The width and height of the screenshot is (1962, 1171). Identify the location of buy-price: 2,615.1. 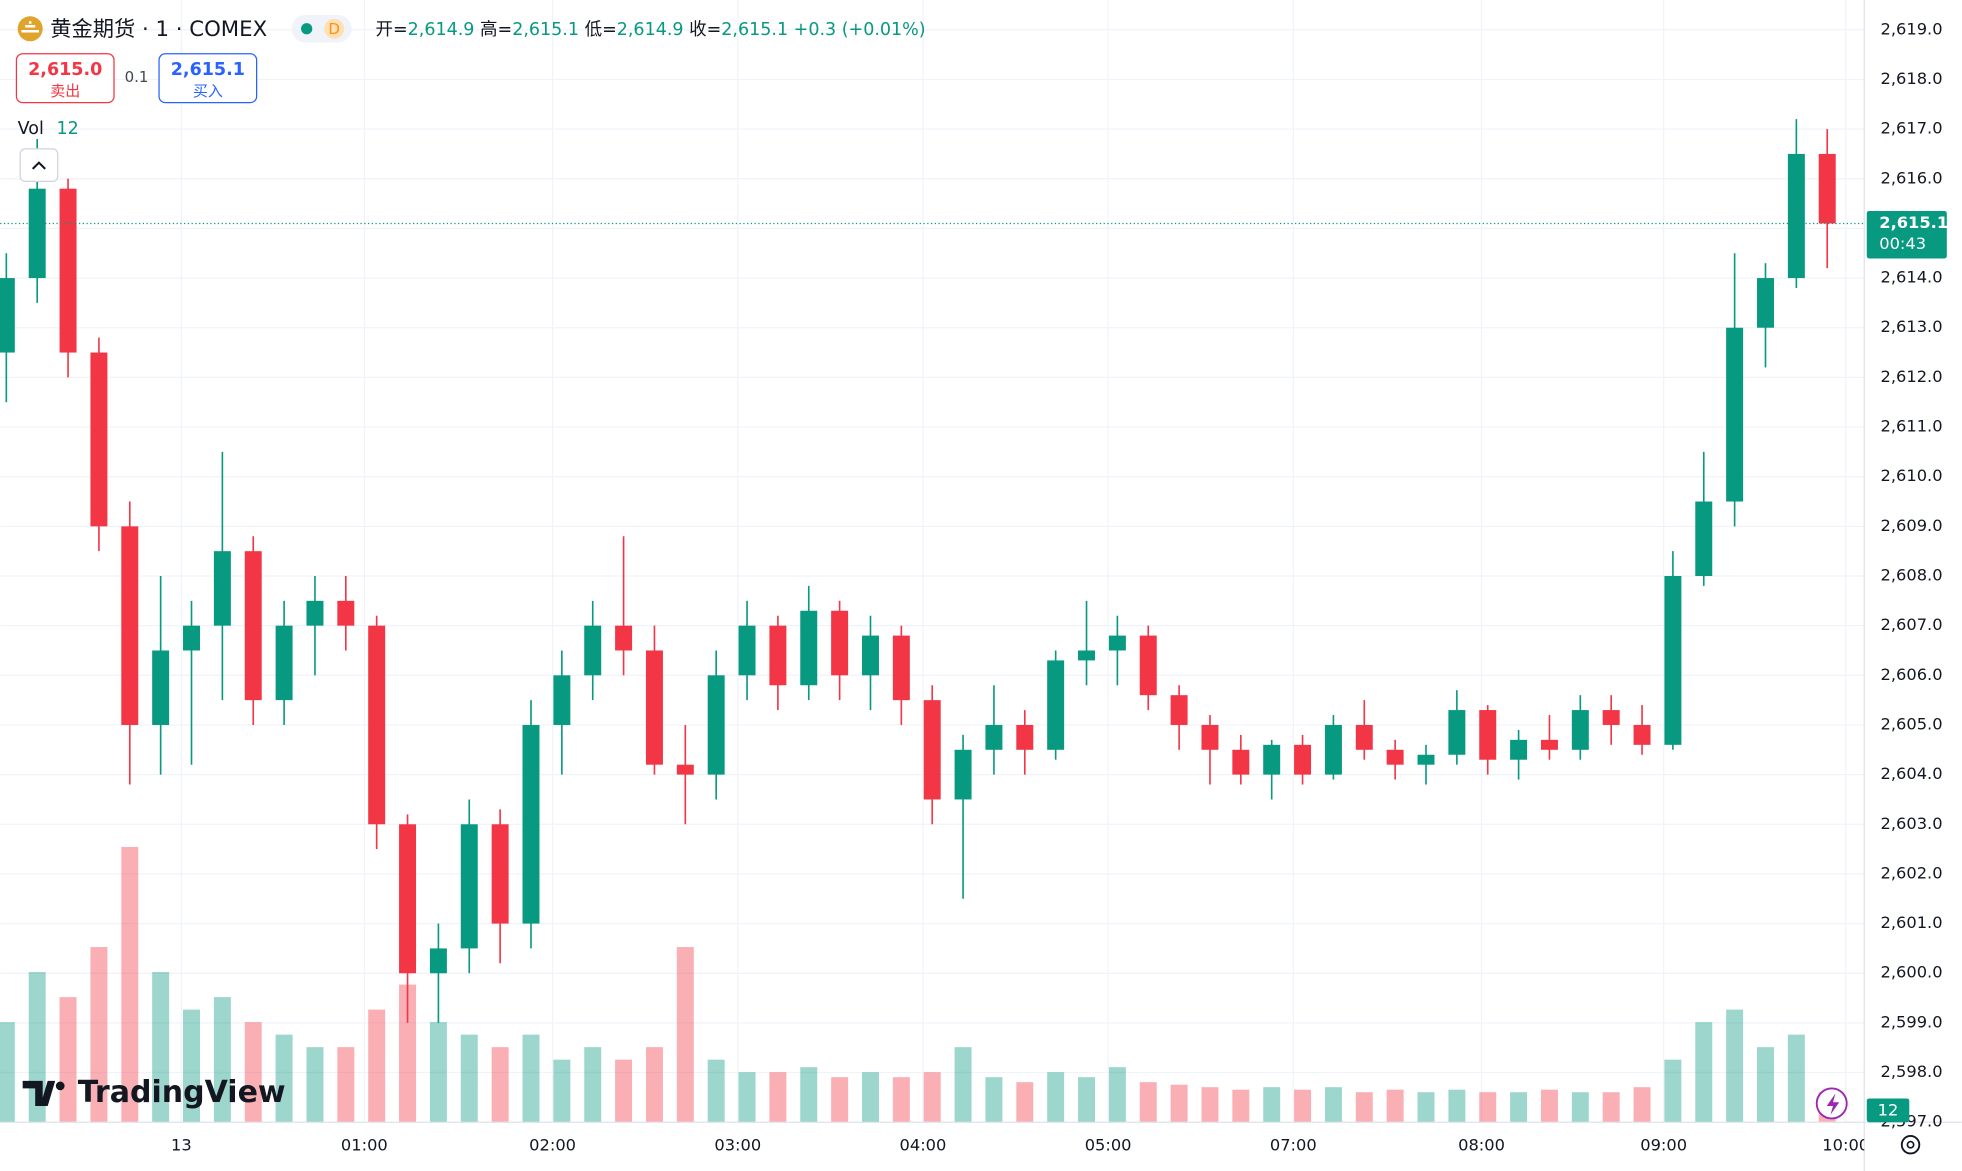
(208, 70).